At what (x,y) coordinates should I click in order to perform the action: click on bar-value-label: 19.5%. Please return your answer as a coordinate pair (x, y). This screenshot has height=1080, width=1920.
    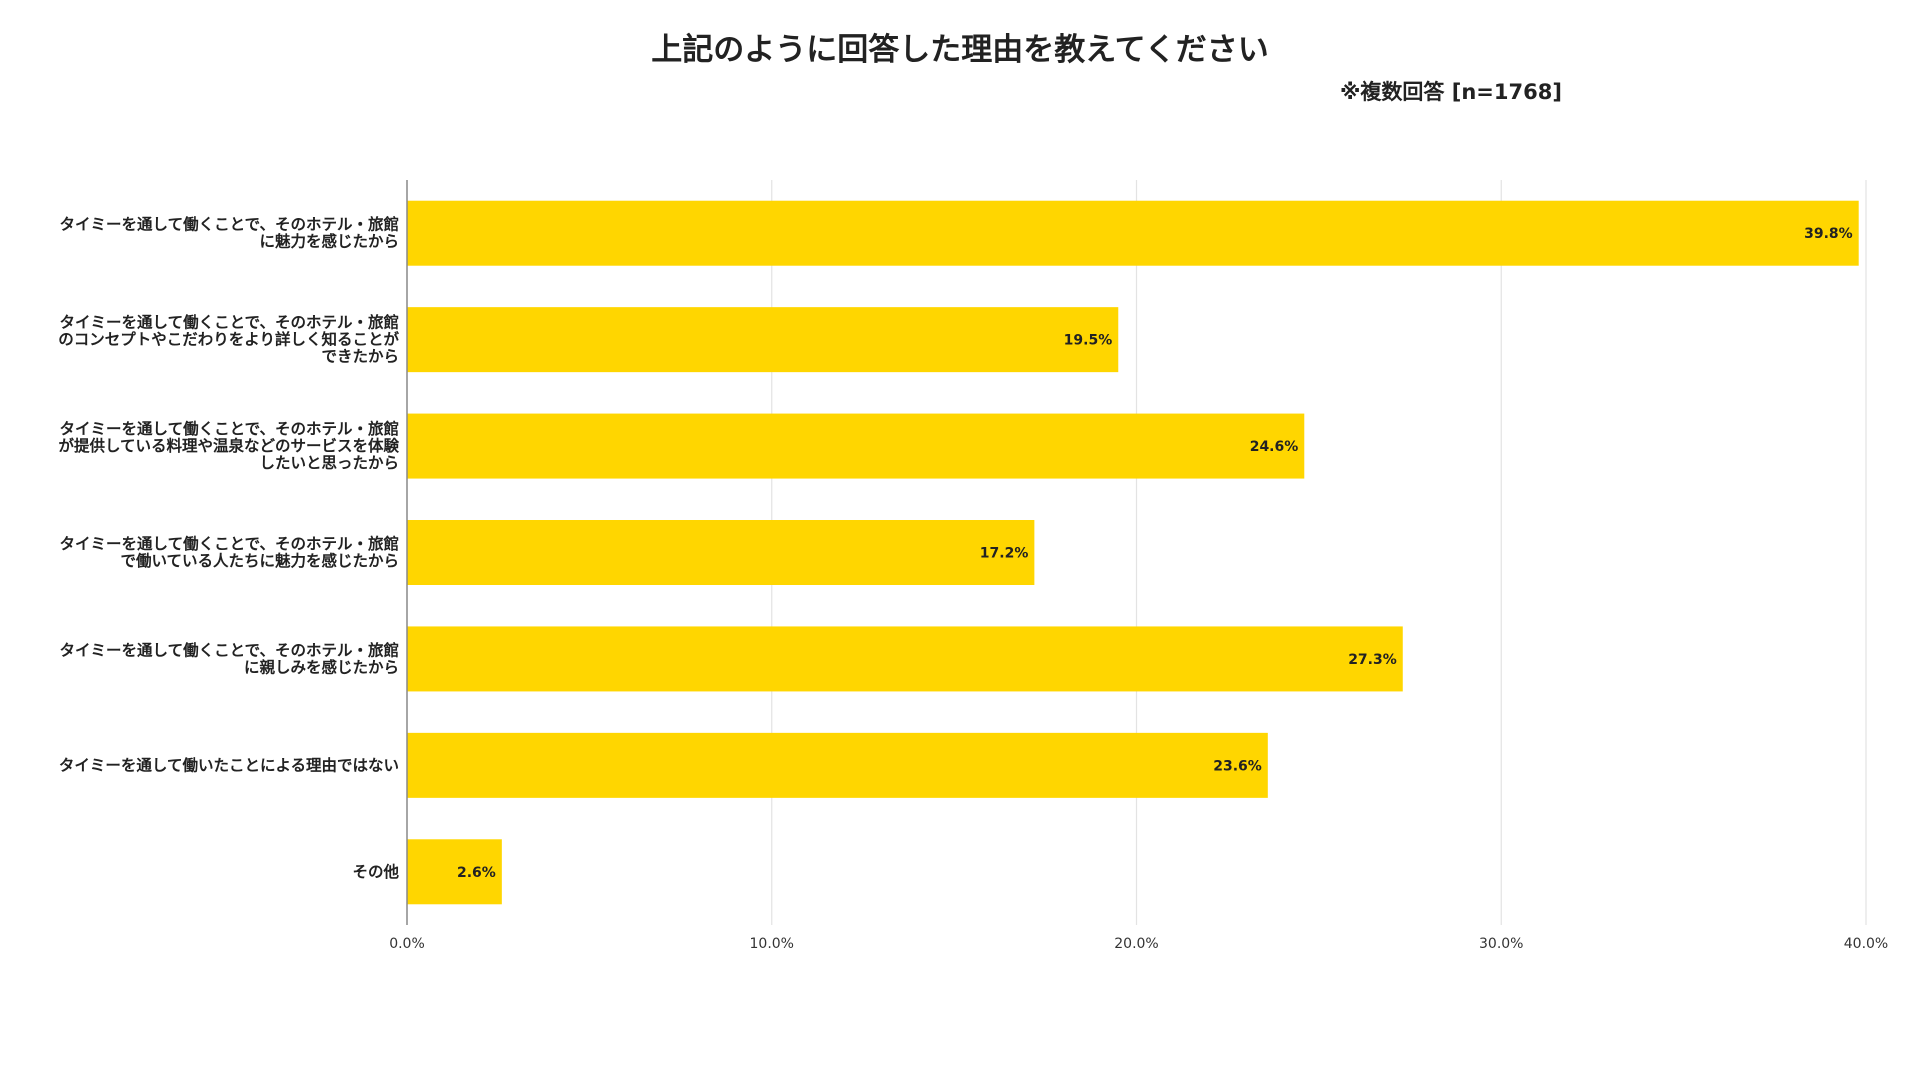
    Looking at the image, I should click on (1088, 341).